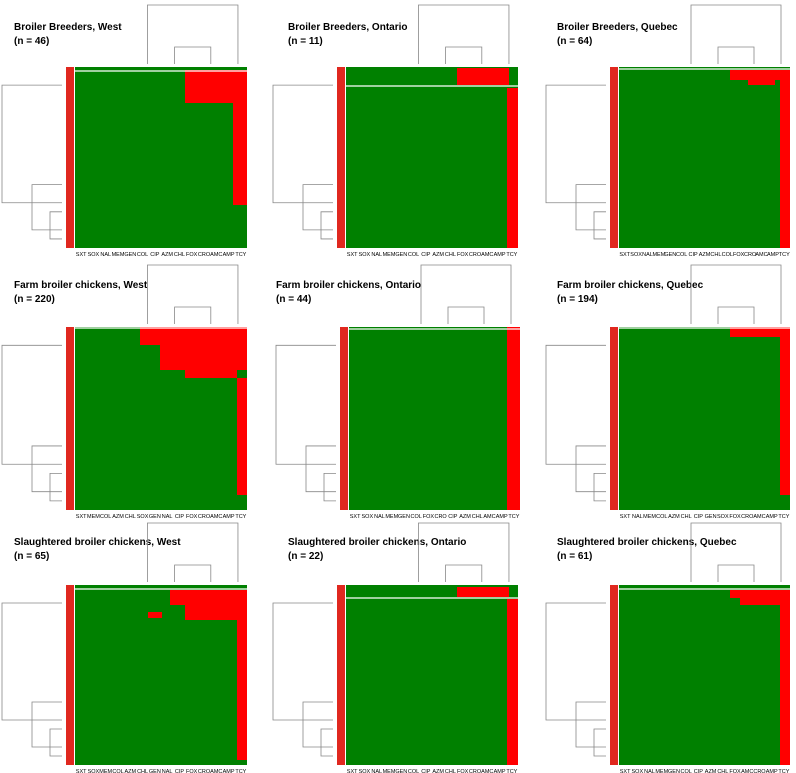 This screenshot has height=773, width=796. I want to click on panel-title: Broiler Breeders, Quebec, so click(617, 27).